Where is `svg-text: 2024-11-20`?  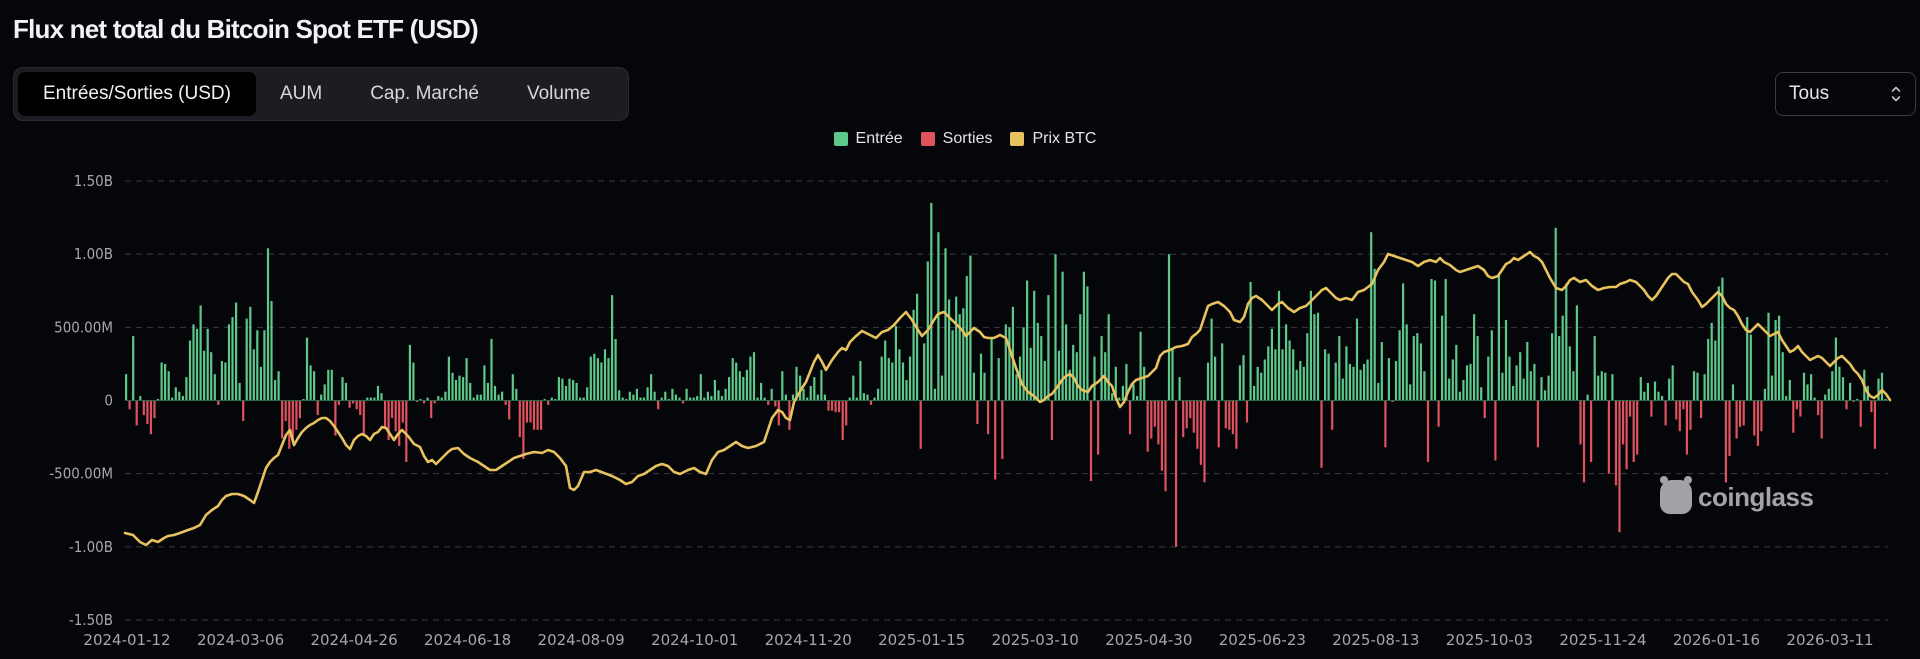 svg-text: 2024-11-20 is located at coordinates (808, 640).